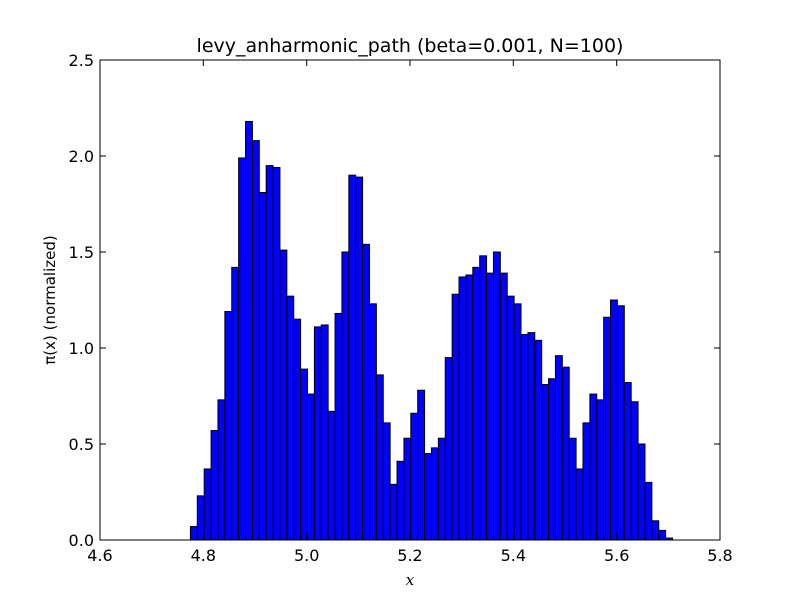  I want to click on x-tick-label: 5.4, so click(513, 555).